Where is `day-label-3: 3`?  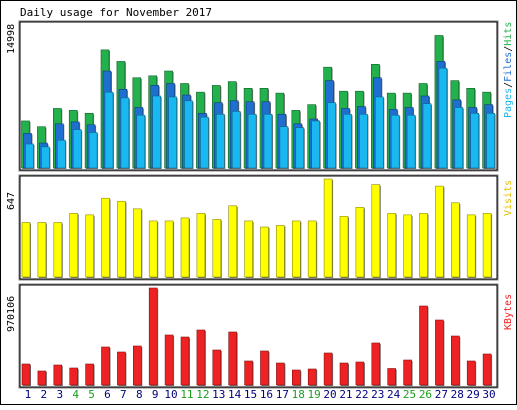
day-label-3: 3 is located at coordinates (59, 394).